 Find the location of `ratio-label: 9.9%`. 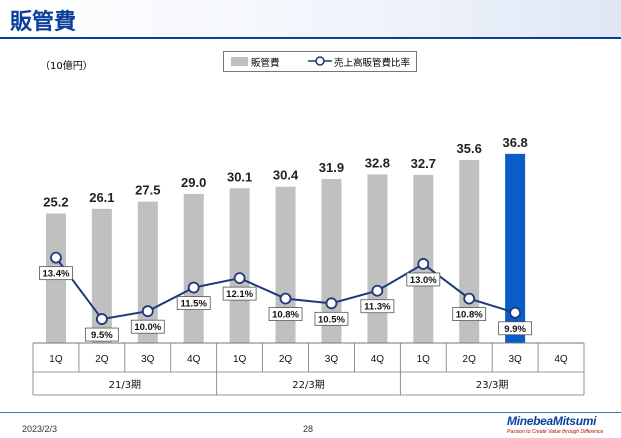

ratio-label: 9.9% is located at coordinates (515, 329).